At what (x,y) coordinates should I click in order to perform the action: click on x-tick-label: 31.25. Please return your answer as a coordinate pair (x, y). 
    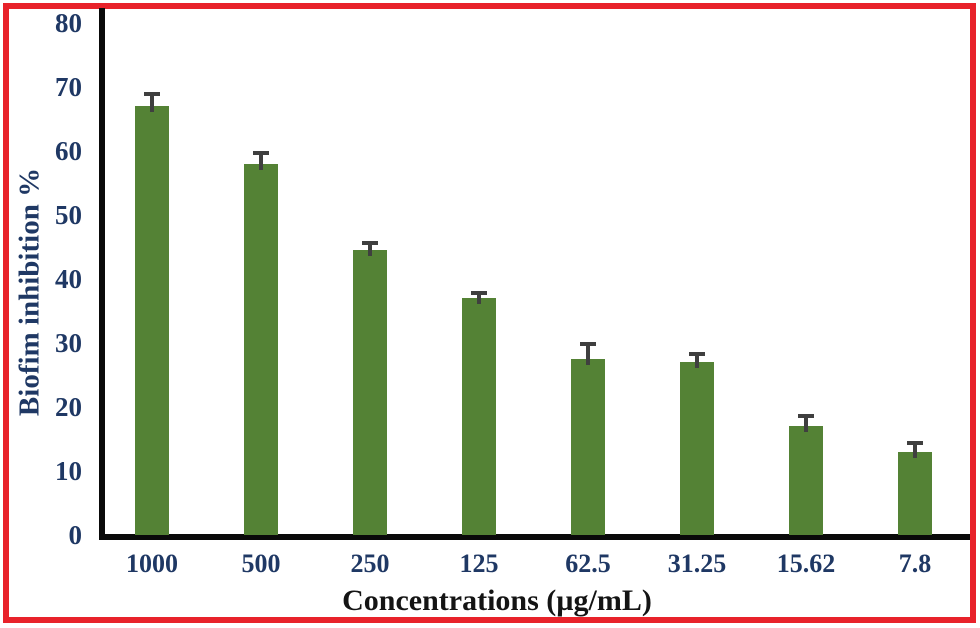
    Looking at the image, I should click on (697, 563).